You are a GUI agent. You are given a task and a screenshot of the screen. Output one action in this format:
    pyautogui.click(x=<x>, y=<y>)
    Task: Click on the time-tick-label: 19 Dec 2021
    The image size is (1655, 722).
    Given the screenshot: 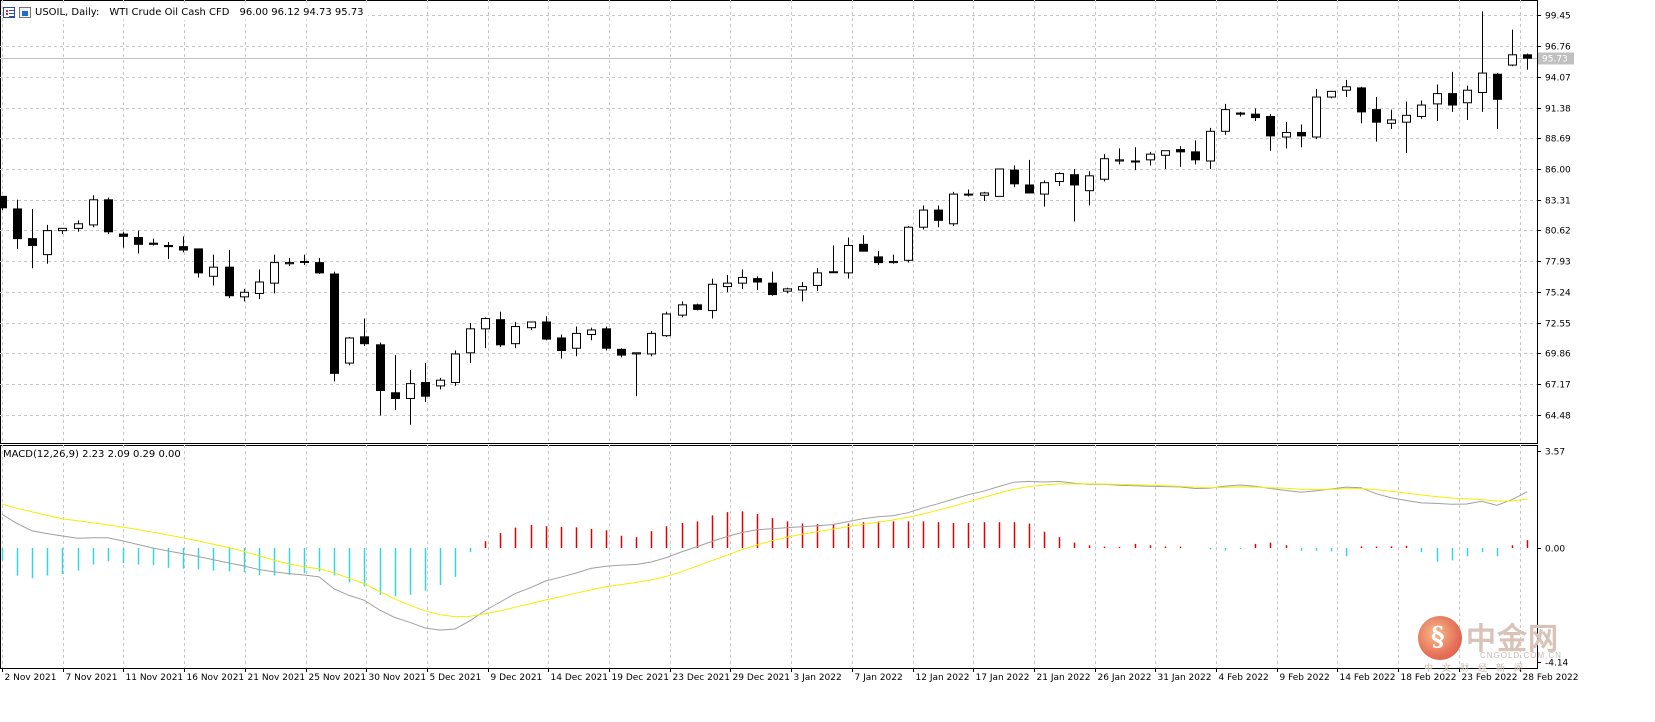 What is the action you would take?
    pyautogui.click(x=641, y=678)
    